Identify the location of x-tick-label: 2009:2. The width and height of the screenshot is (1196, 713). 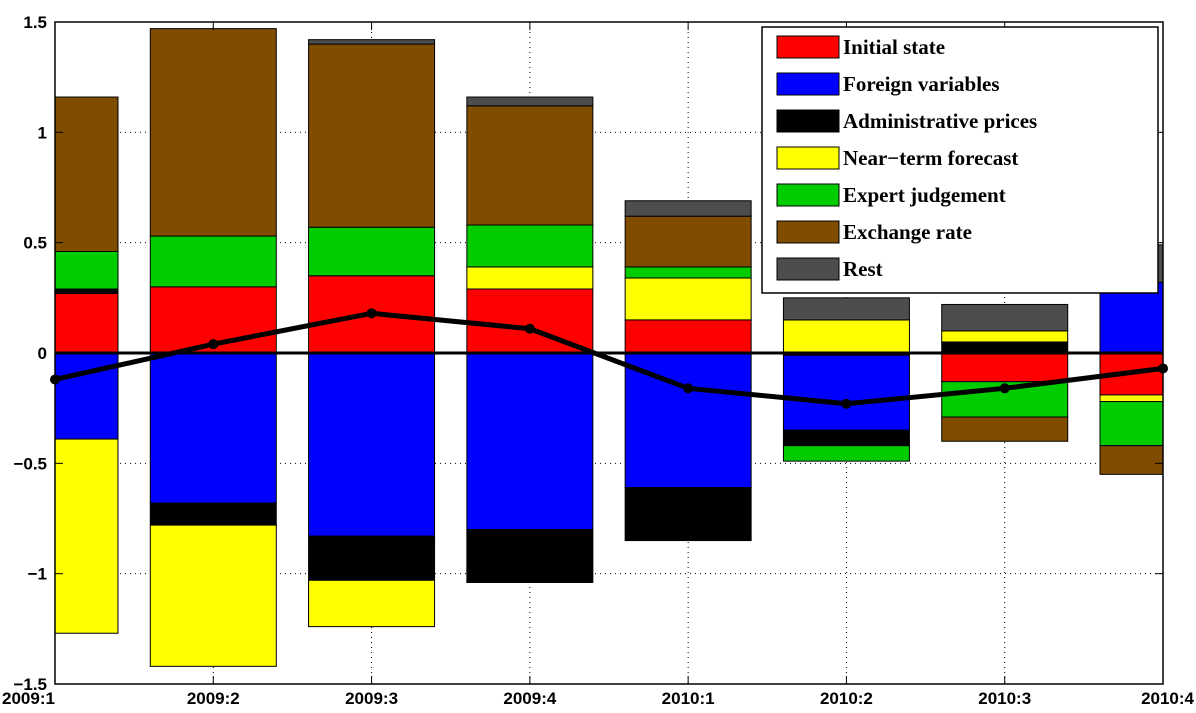
(213, 698).